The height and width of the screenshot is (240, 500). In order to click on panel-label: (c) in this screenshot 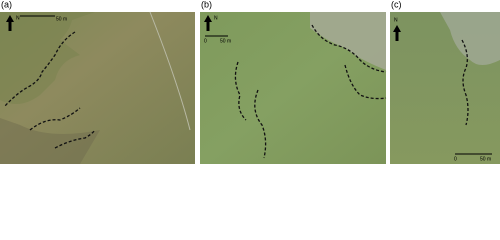, I will do `click(396, 4)`.